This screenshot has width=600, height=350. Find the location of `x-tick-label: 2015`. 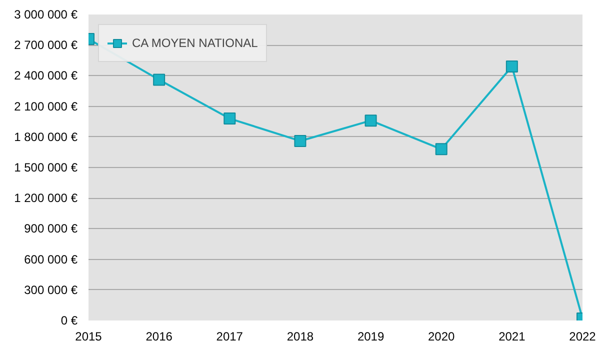

x-tick-label: 2015 is located at coordinates (88, 337).